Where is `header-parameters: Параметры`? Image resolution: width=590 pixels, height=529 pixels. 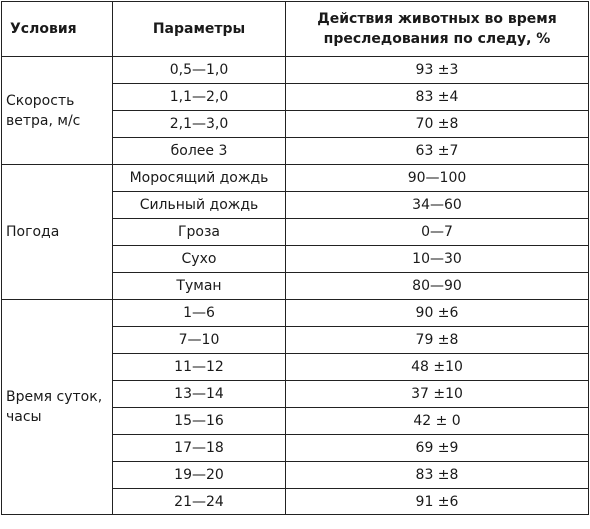
header-parameters: Параметры is located at coordinates (199, 29).